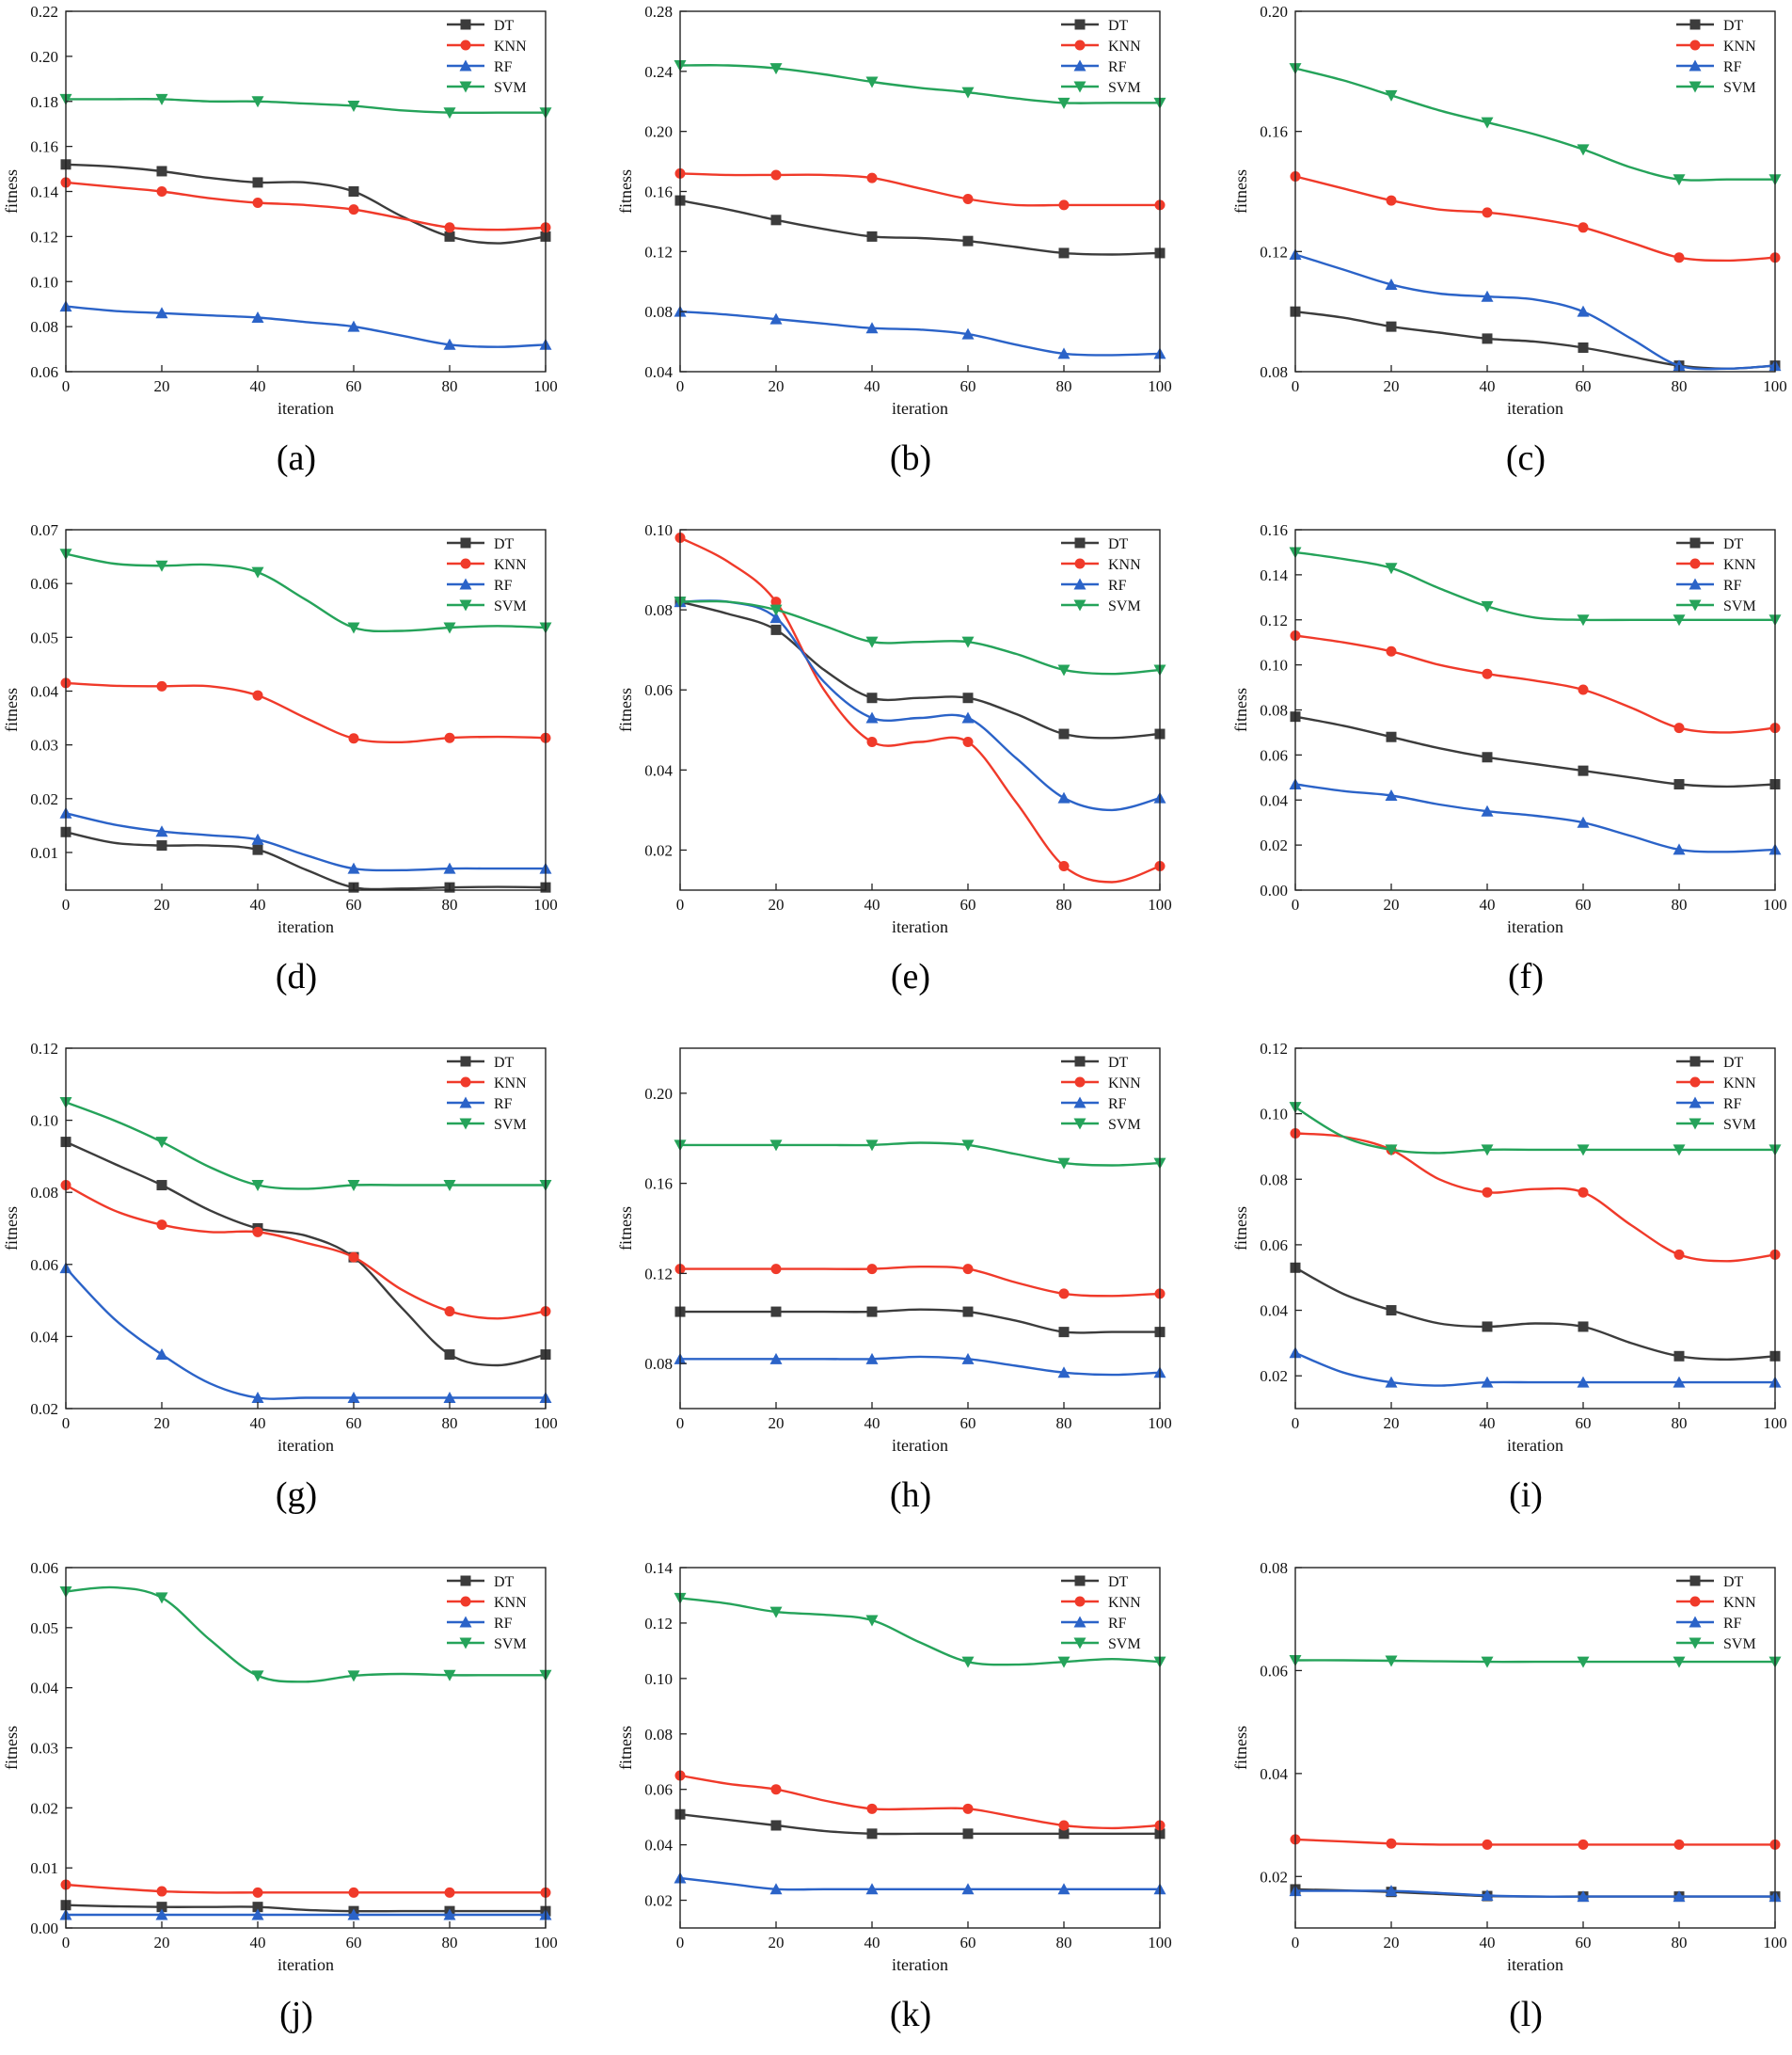  Describe the element at coordinates (1080, 1580) in the screenshot. I see `legend-marker-dt` at that location.